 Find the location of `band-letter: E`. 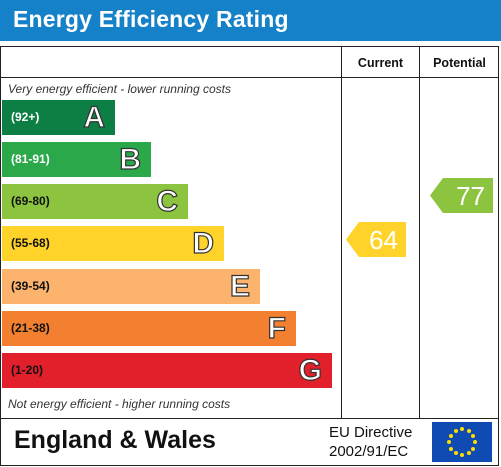

band-letter: E is located at coordinates (239, 286).